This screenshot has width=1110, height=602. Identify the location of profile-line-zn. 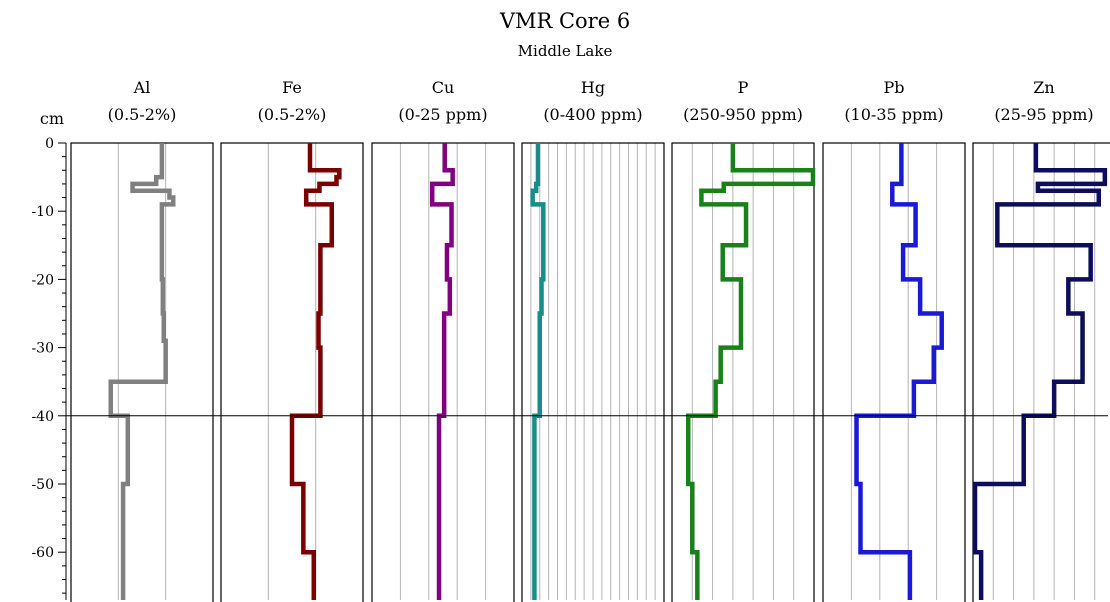
(1040, 371).